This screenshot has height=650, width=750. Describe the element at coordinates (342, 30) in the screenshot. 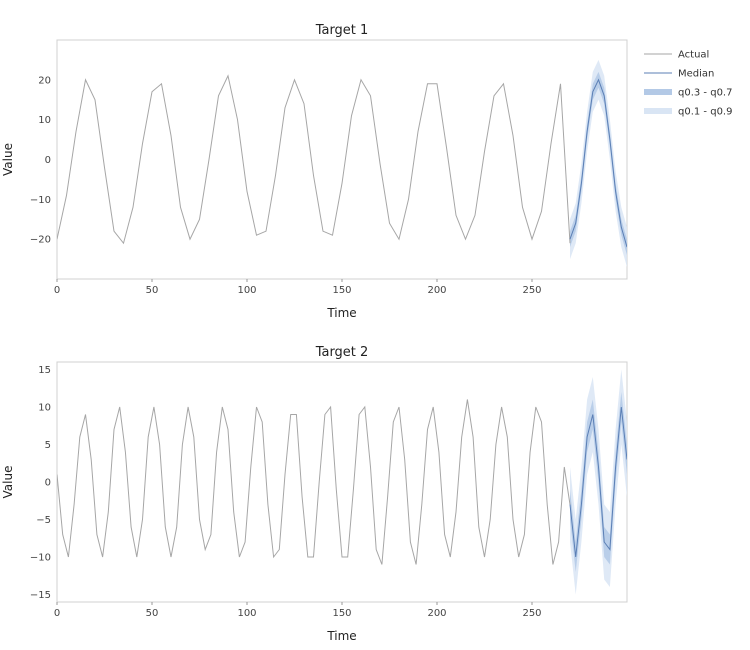

I see `chart-title: Target 1` at that location.